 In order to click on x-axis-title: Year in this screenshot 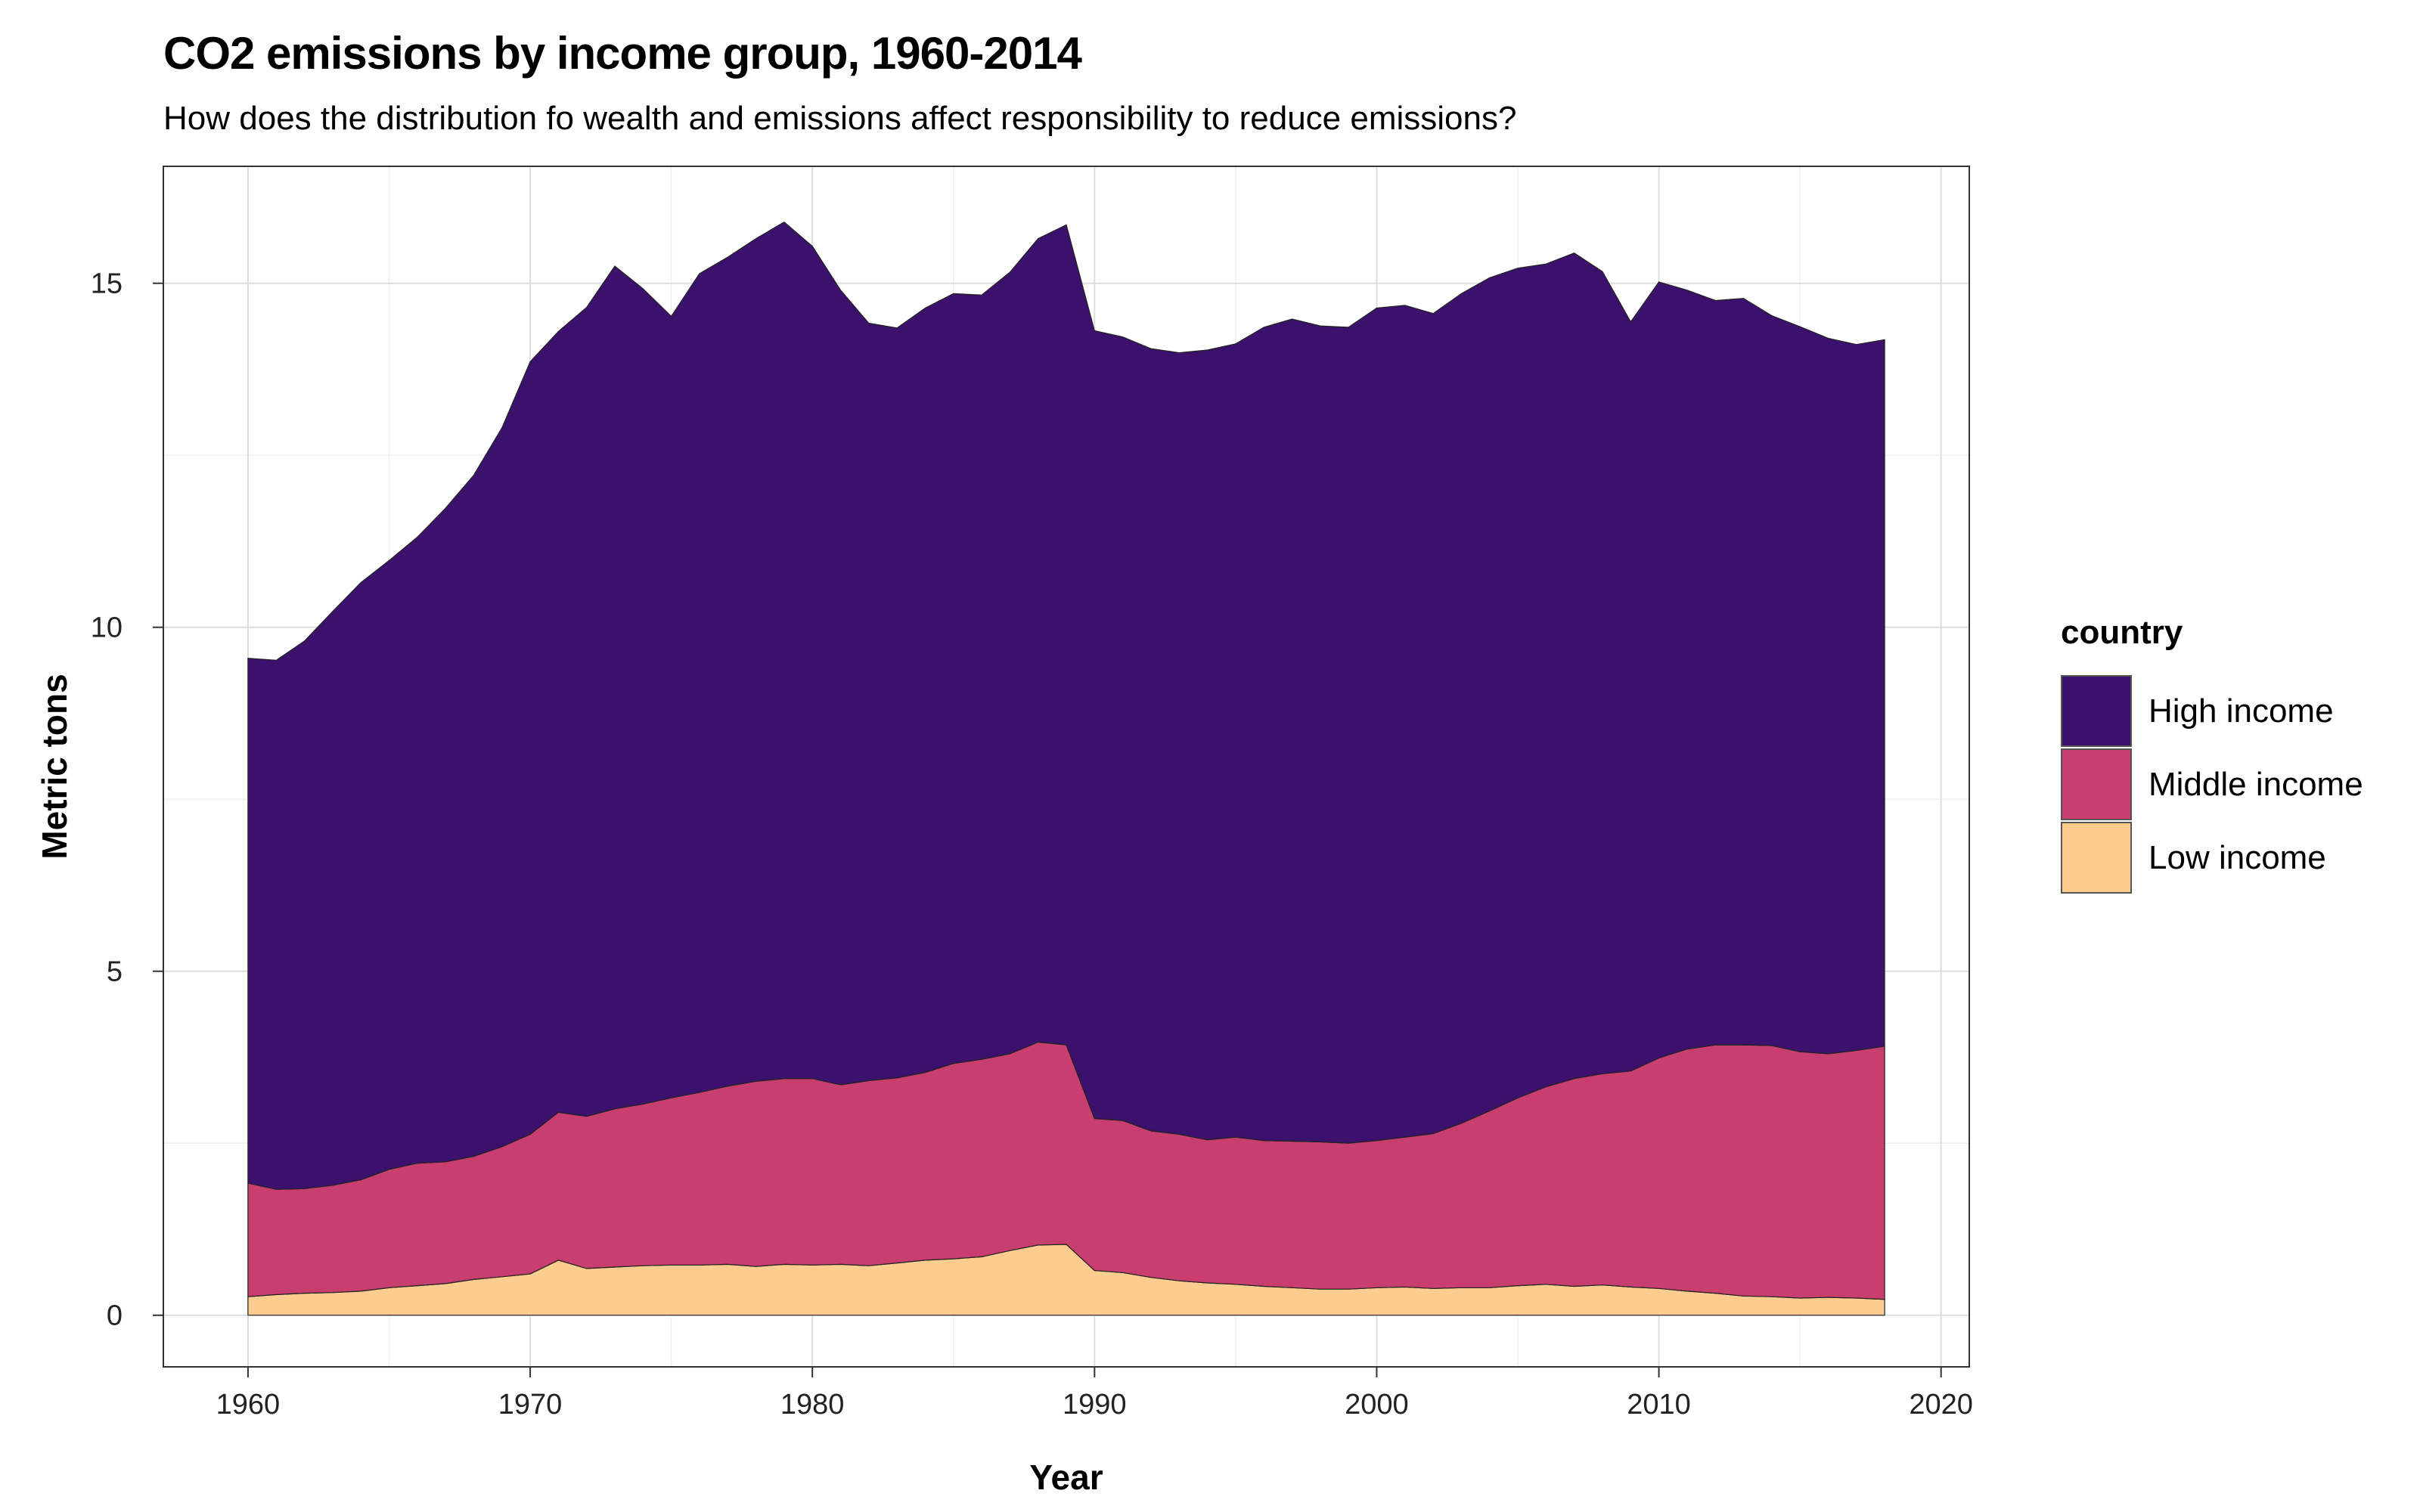, I will do `click(1066, 1478)`.